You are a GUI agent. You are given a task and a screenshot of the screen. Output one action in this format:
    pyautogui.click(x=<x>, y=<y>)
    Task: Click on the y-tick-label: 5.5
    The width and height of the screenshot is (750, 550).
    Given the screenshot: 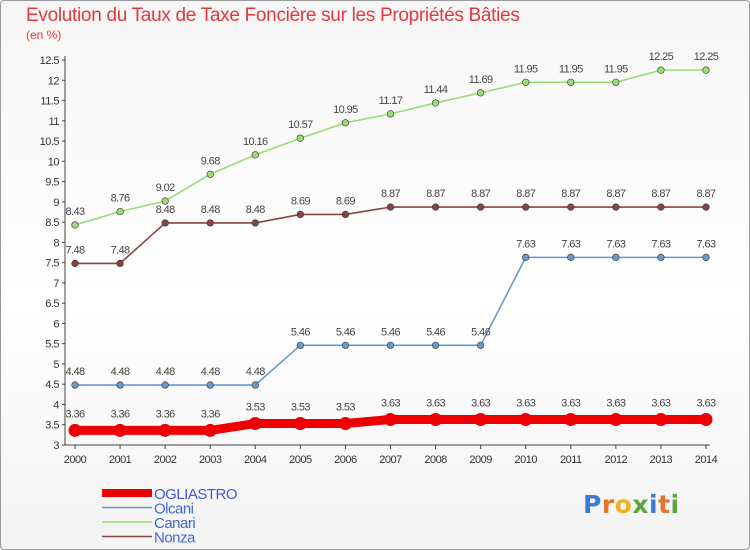 What is the action you would take?
    pyautogui.click(x=52, y=345)
    